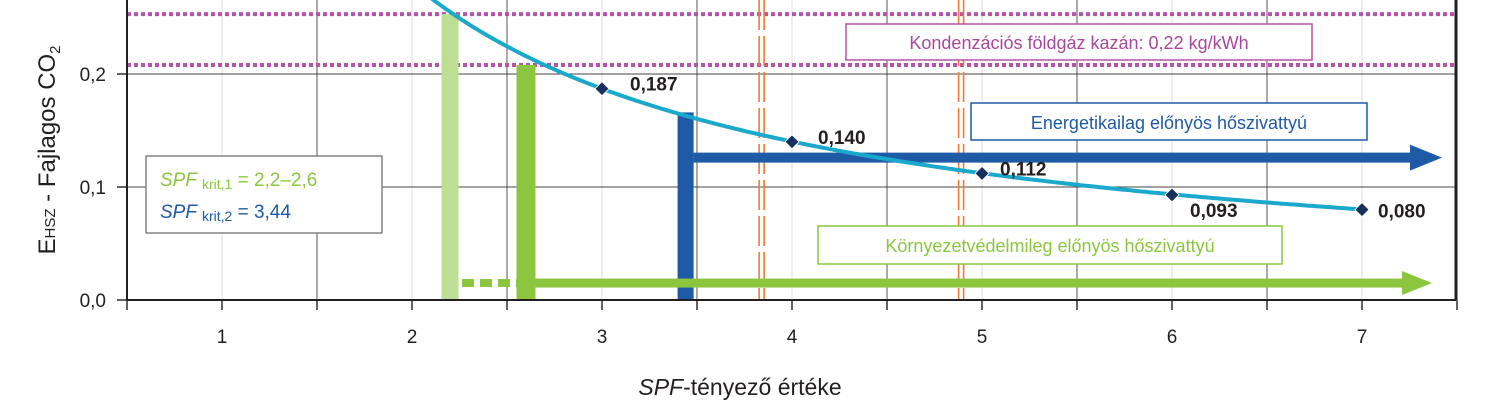 The image size is (1496, 420). I want to click on spf-krit1-text: SPF krit,1 = 2,2–2,6, so click(238, 181).